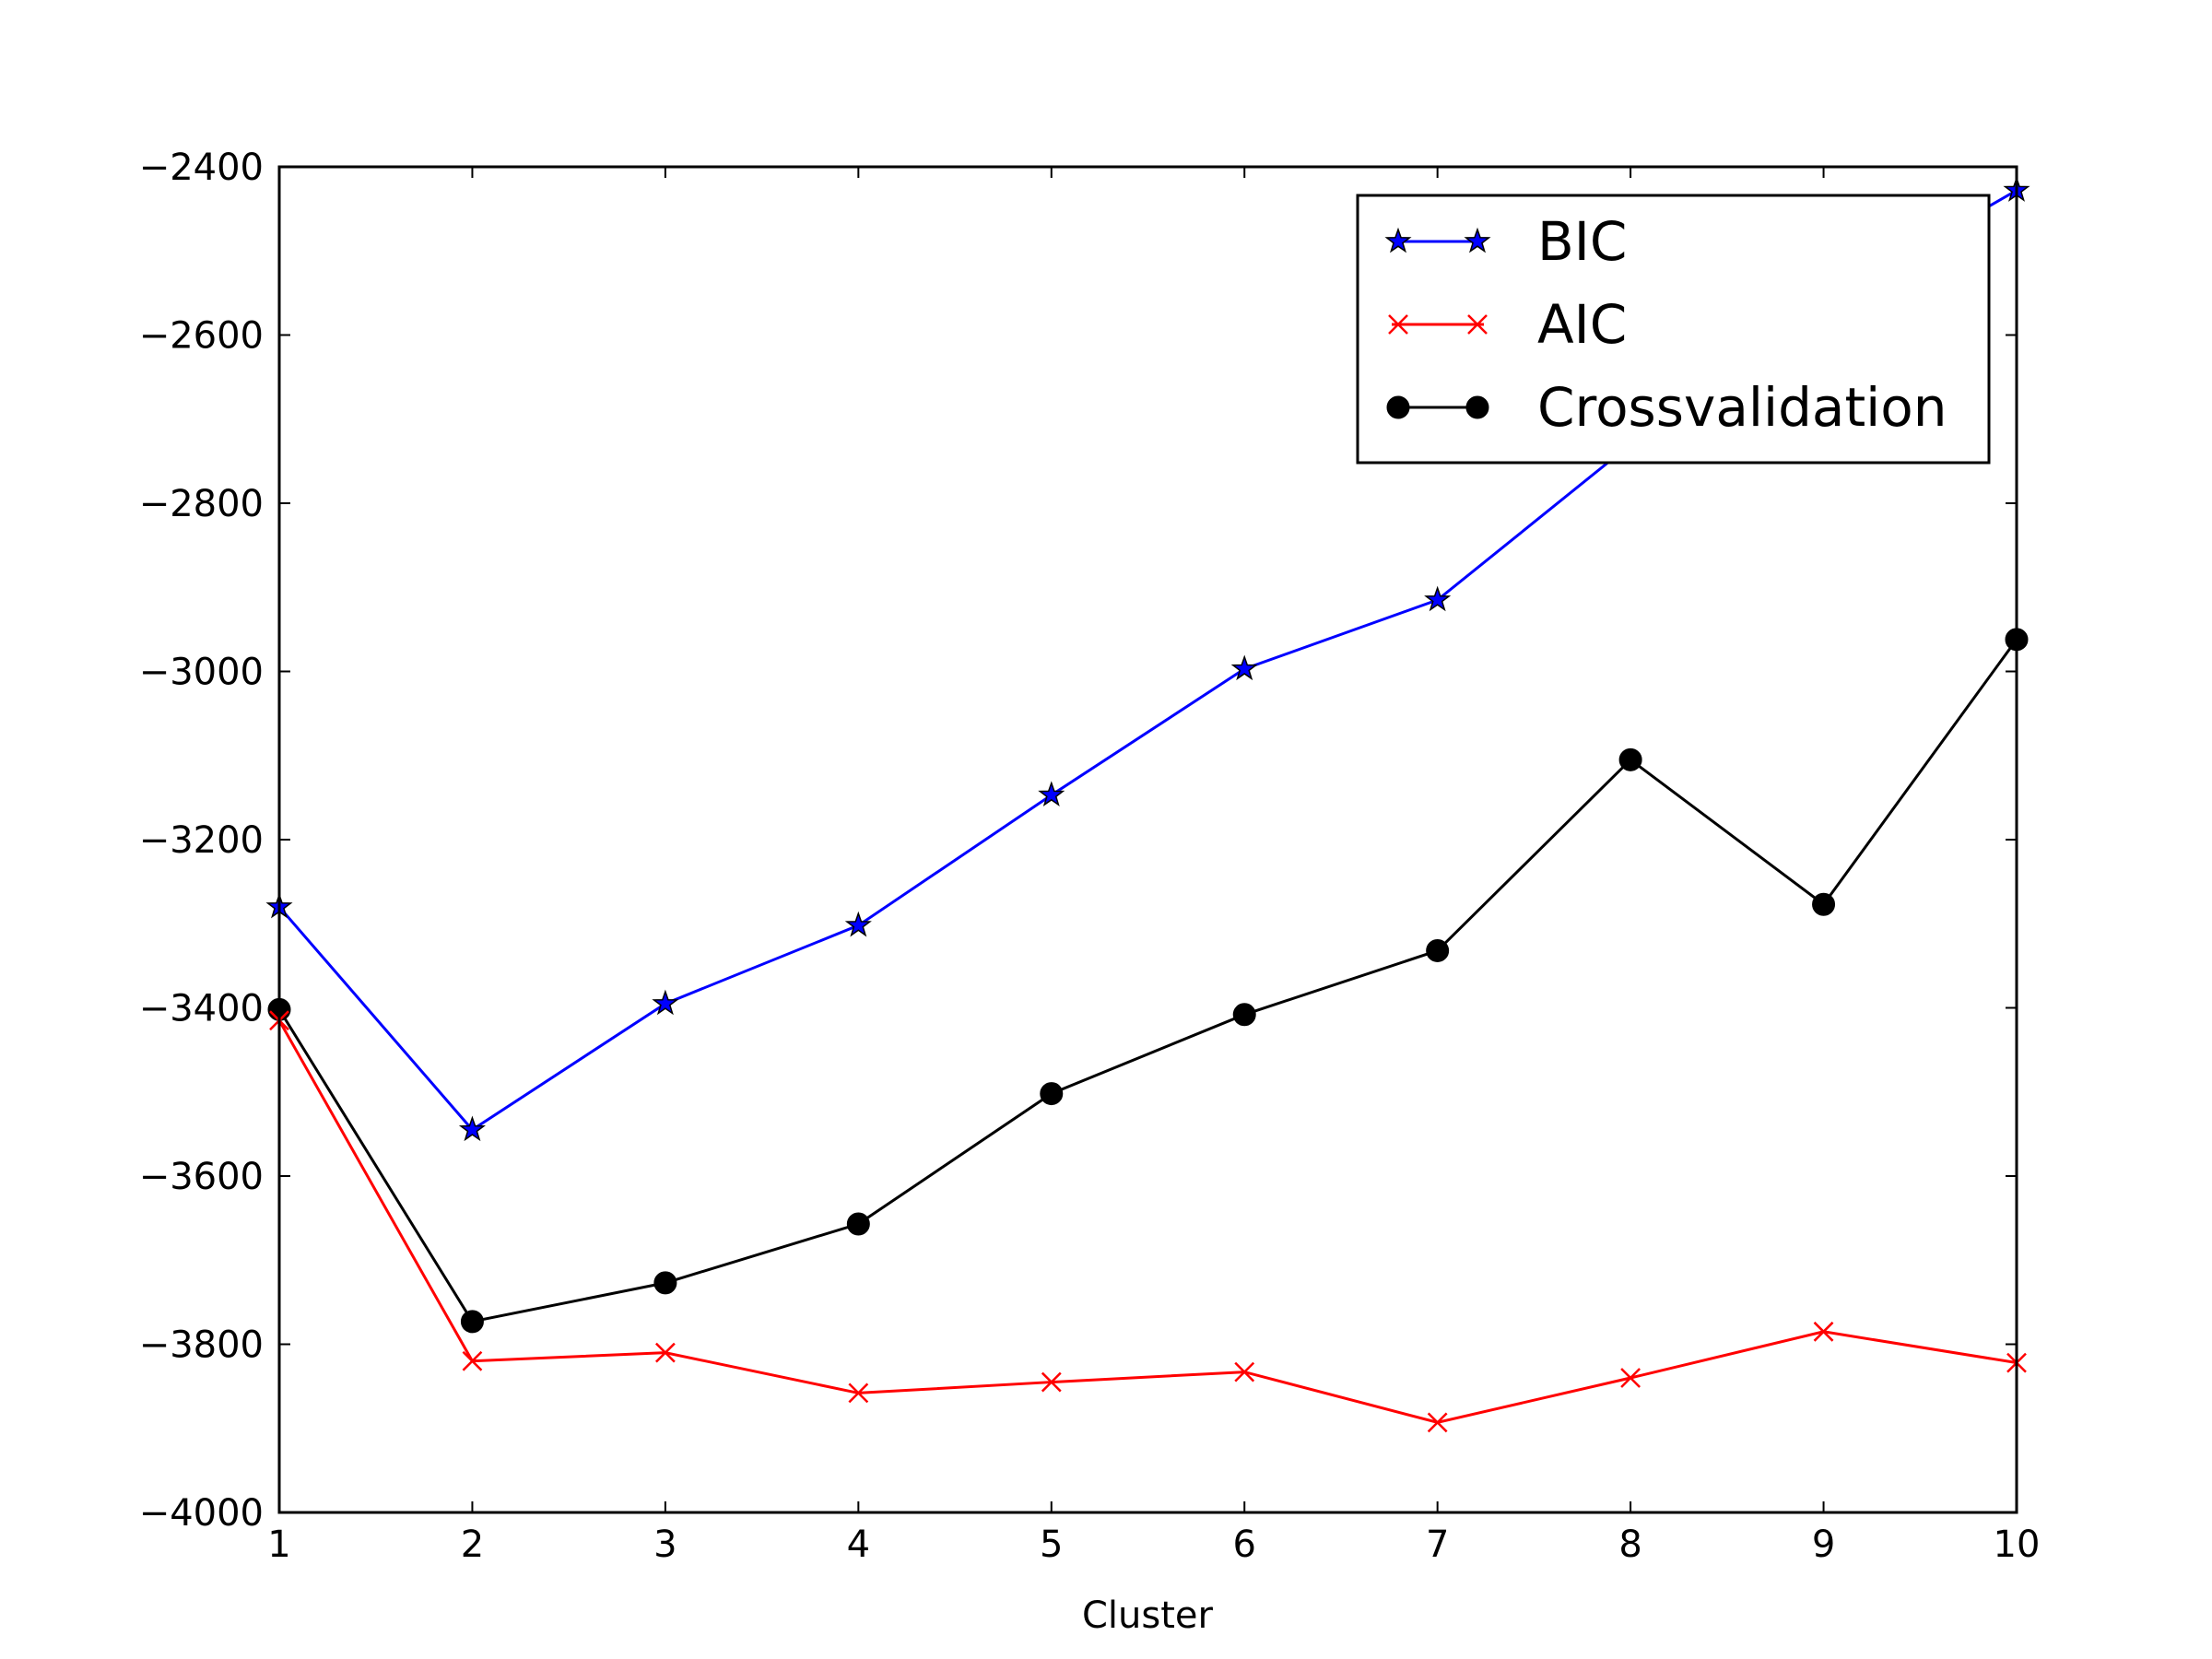  I want to click on x-tick-label: 1, so click(278, 1545).